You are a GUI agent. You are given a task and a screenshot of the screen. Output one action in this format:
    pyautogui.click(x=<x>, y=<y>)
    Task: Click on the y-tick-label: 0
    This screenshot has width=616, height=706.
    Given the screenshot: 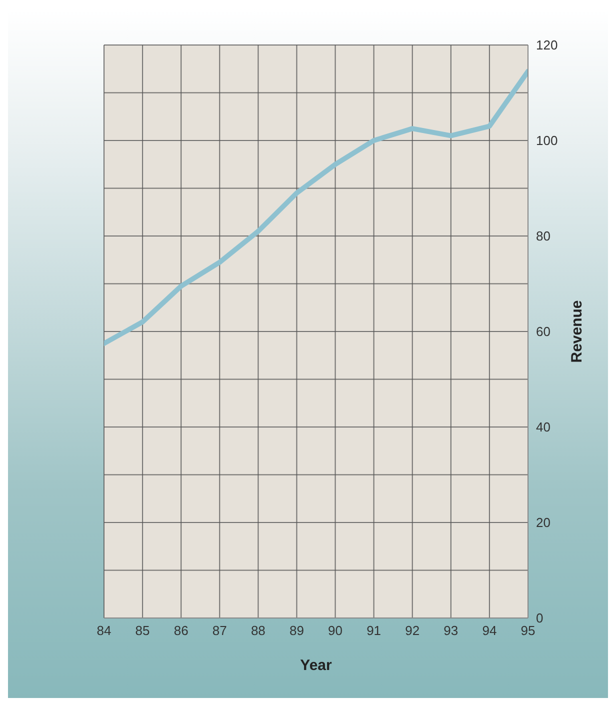 What is the action you would take?
    pyautogui.click(x=540, y=618)
    